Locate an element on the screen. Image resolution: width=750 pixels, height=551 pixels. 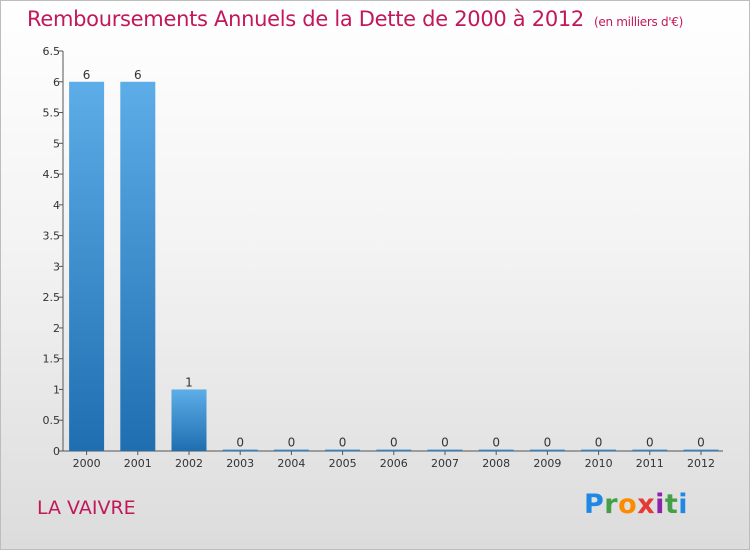
y-tick-label: 2.5 is located at coordinates (52, 297).